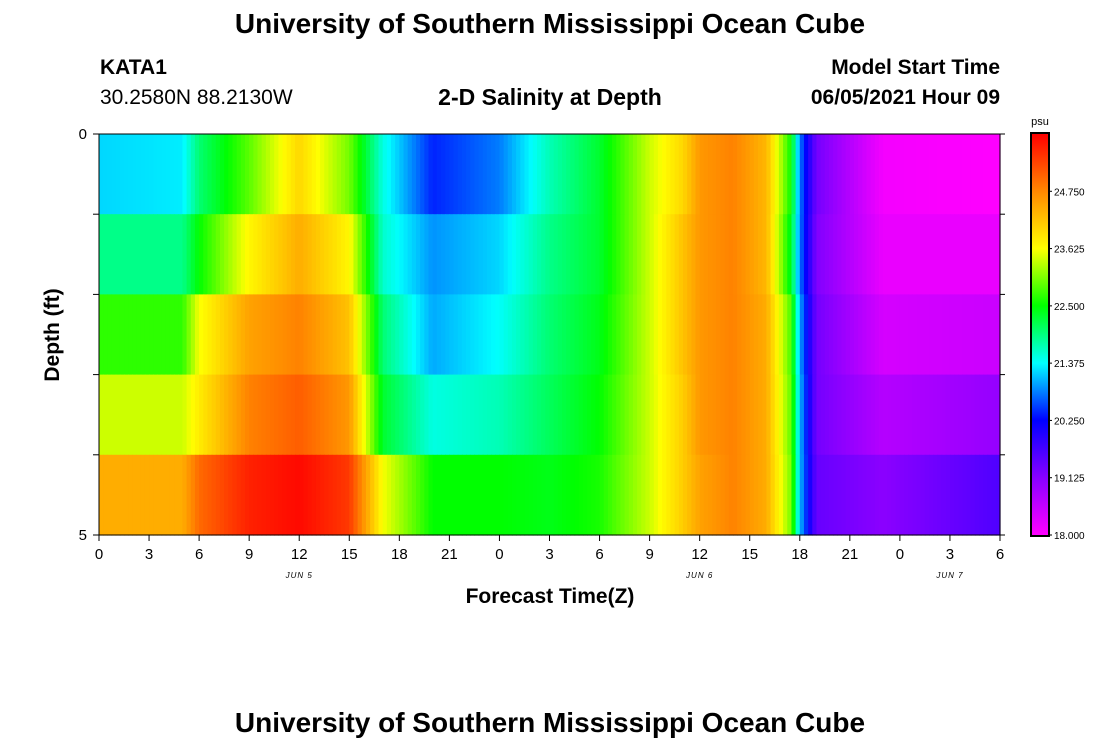  Describe the element at coordinates (1040, 334) in the screenshot. I see `colorbar` at that location.